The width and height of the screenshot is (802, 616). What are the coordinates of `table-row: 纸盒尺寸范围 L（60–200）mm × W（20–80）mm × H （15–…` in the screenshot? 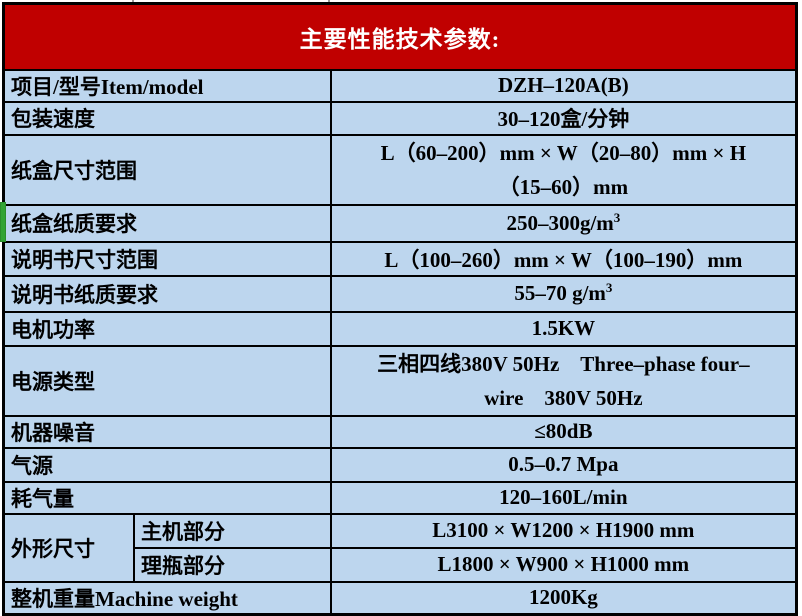 It's located at (400, 169).